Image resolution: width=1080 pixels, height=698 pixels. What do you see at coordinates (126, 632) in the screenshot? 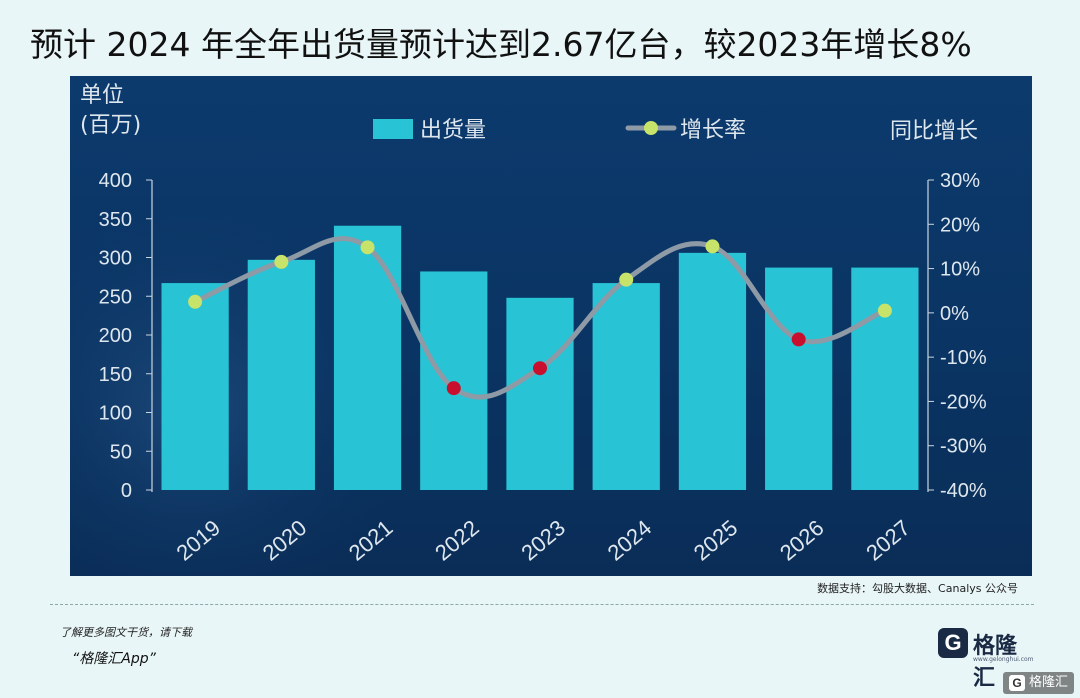
I see `promo-text: 了解更多图文干货，请下载` at bounding box center [126, 632].